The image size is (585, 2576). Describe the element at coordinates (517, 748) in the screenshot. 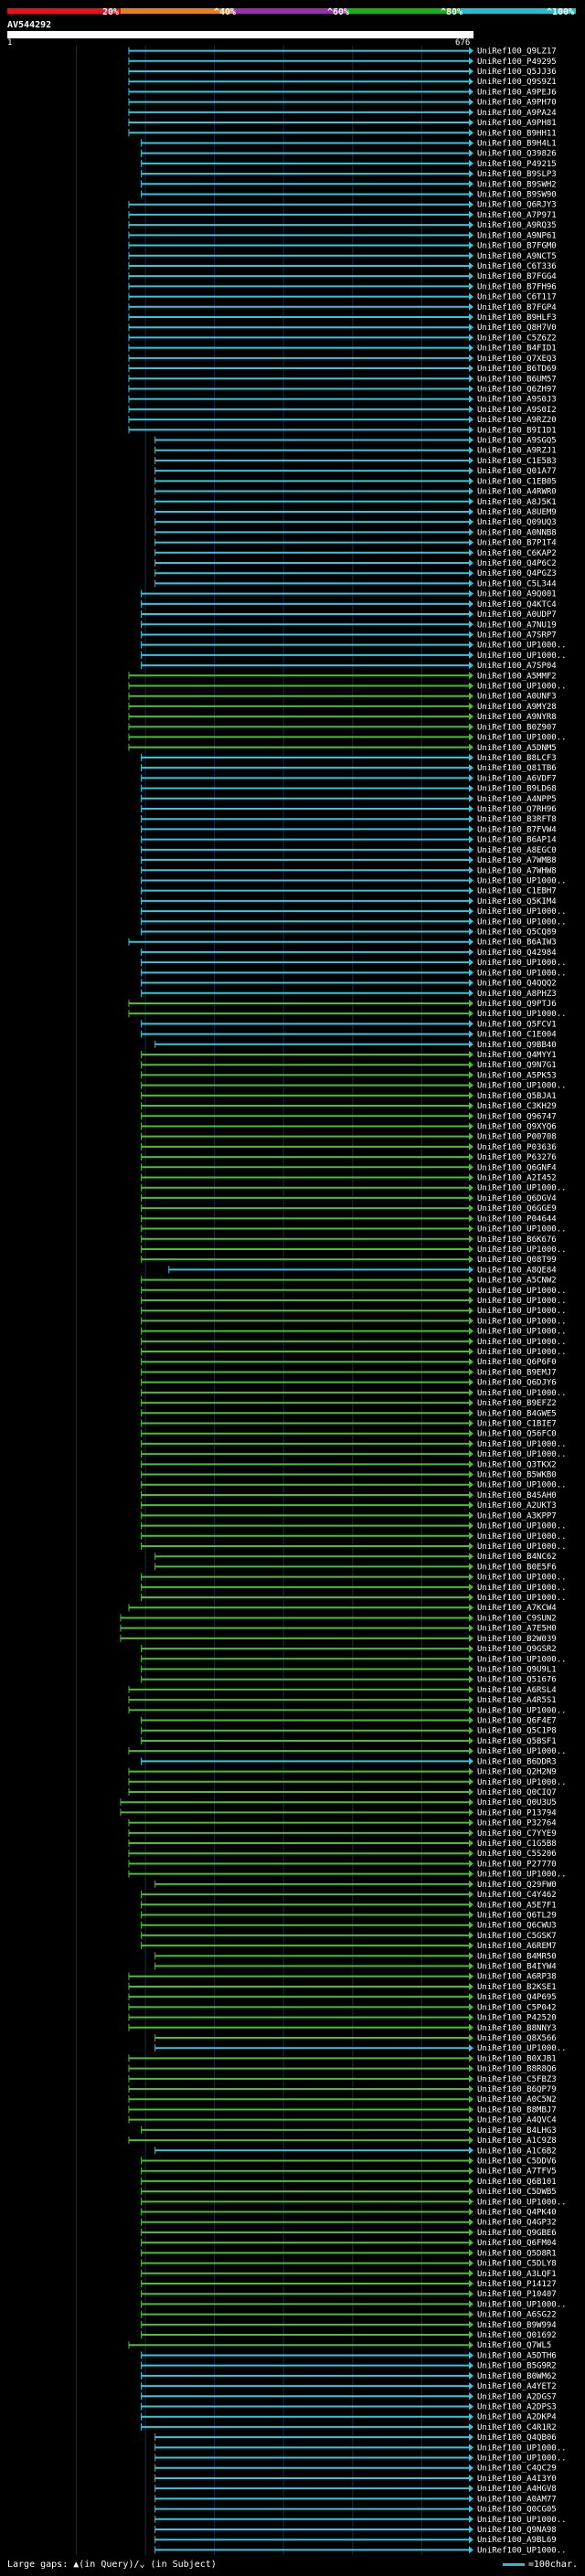

I see `hit-label: UniRef100_A5DNM5` at that location.